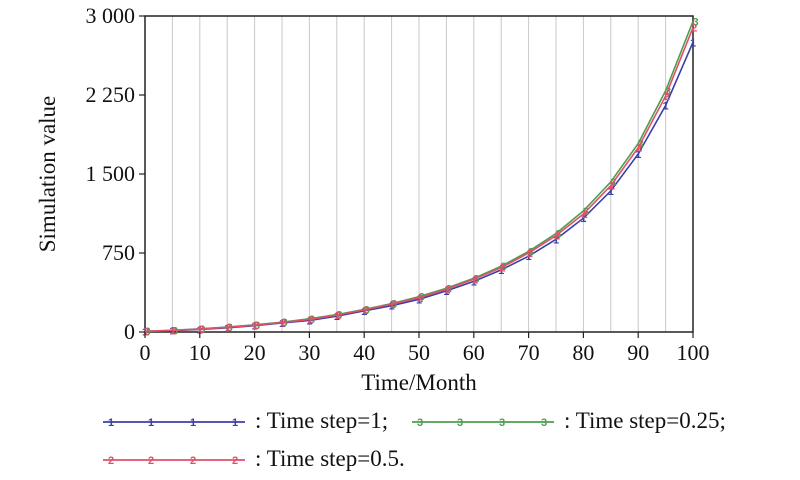 The width and height of the screenshot is (800, 480). What do you see at coordinates (330, 458) in the screenshot?
I see `legend-label: : Time step=0.5.` at bounding box center [330, 458].